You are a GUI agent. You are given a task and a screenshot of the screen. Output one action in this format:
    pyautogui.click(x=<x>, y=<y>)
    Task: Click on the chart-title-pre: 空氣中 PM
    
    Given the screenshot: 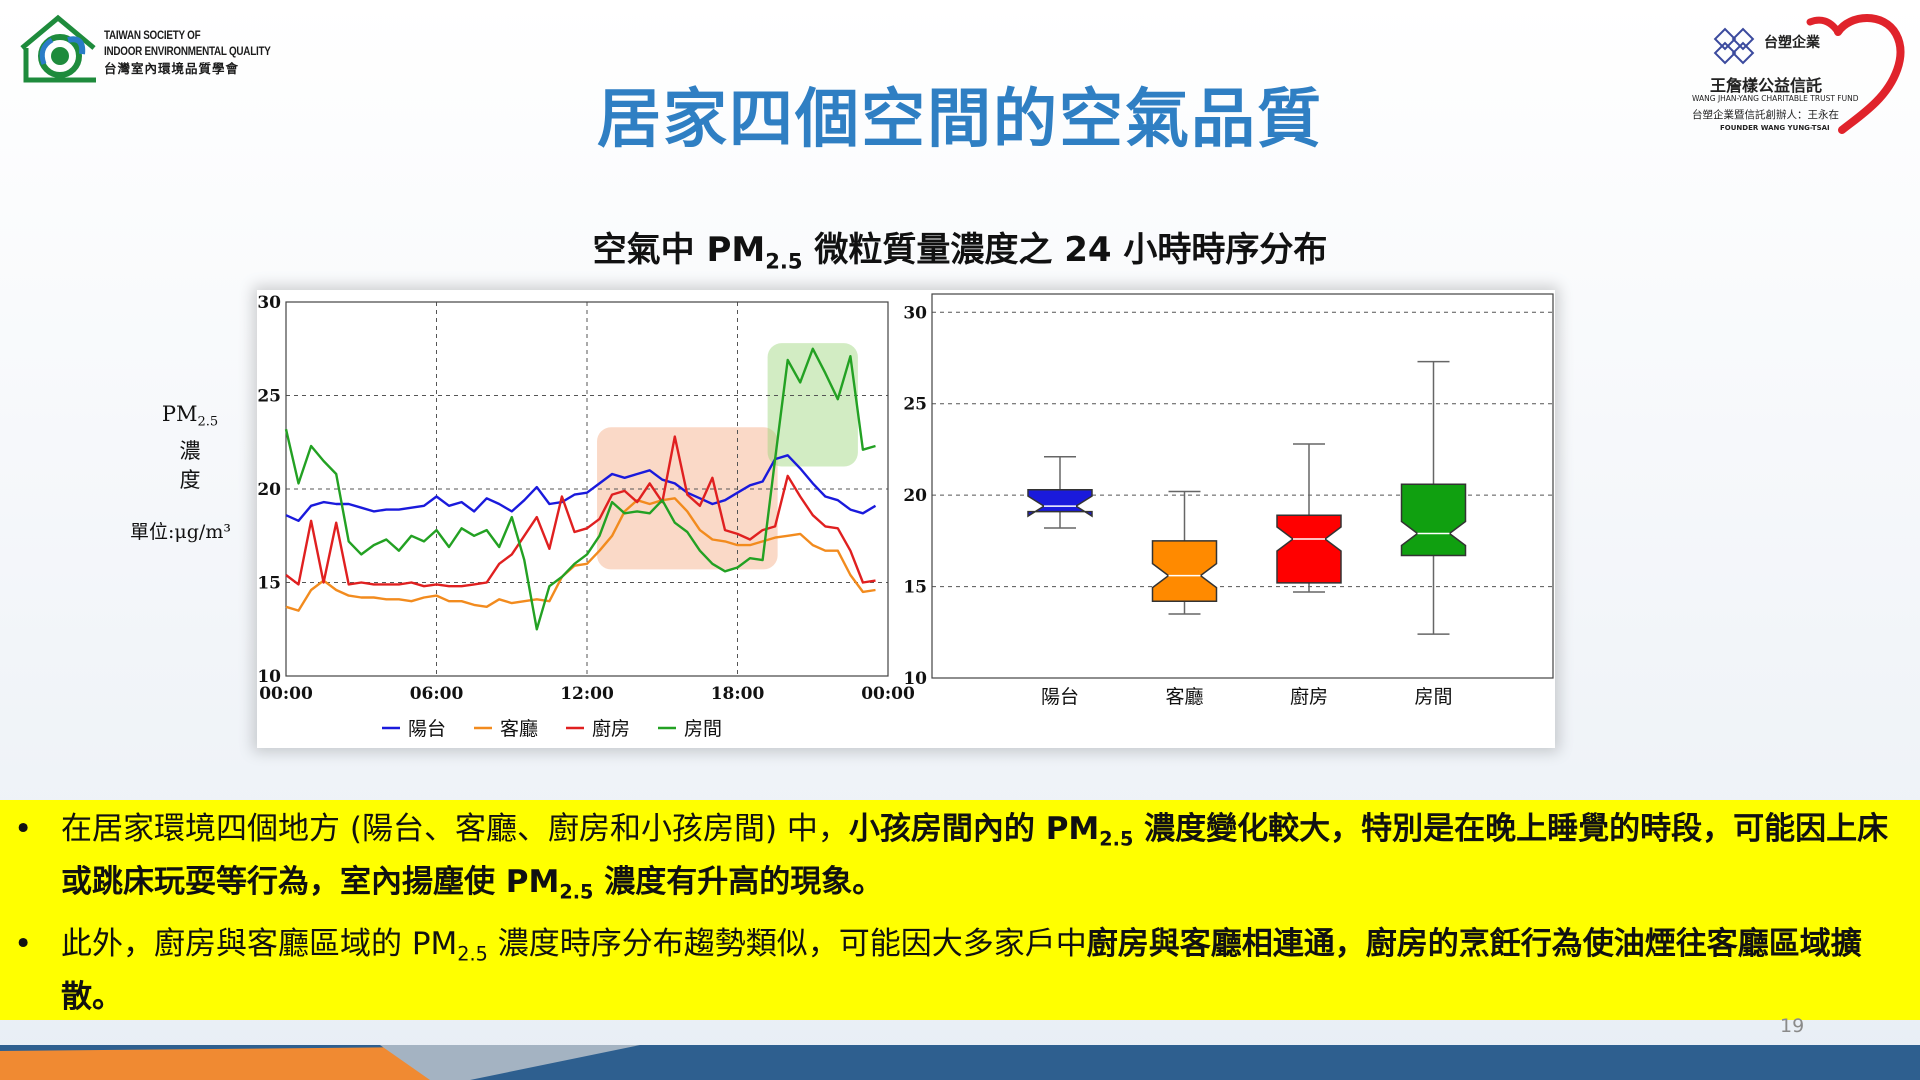 What is the action you would take?
    pyautogui.click(x=679, y=250)
    